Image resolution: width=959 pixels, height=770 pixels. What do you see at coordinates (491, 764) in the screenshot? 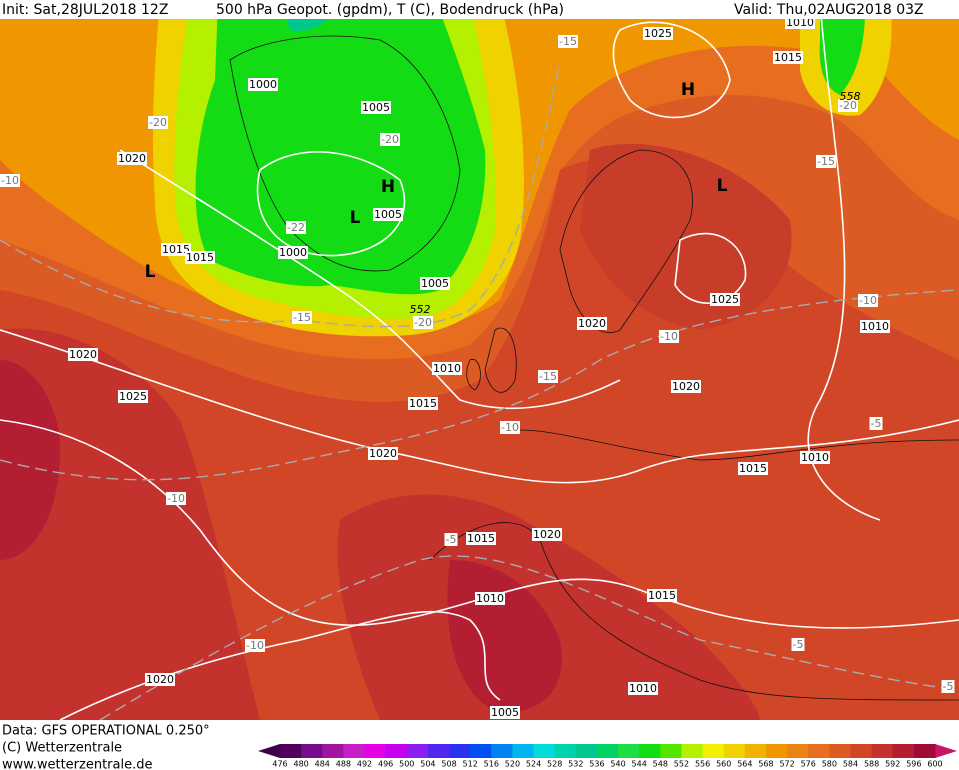
I see `colorbar-label: 516` at bounding box center [491, 764].